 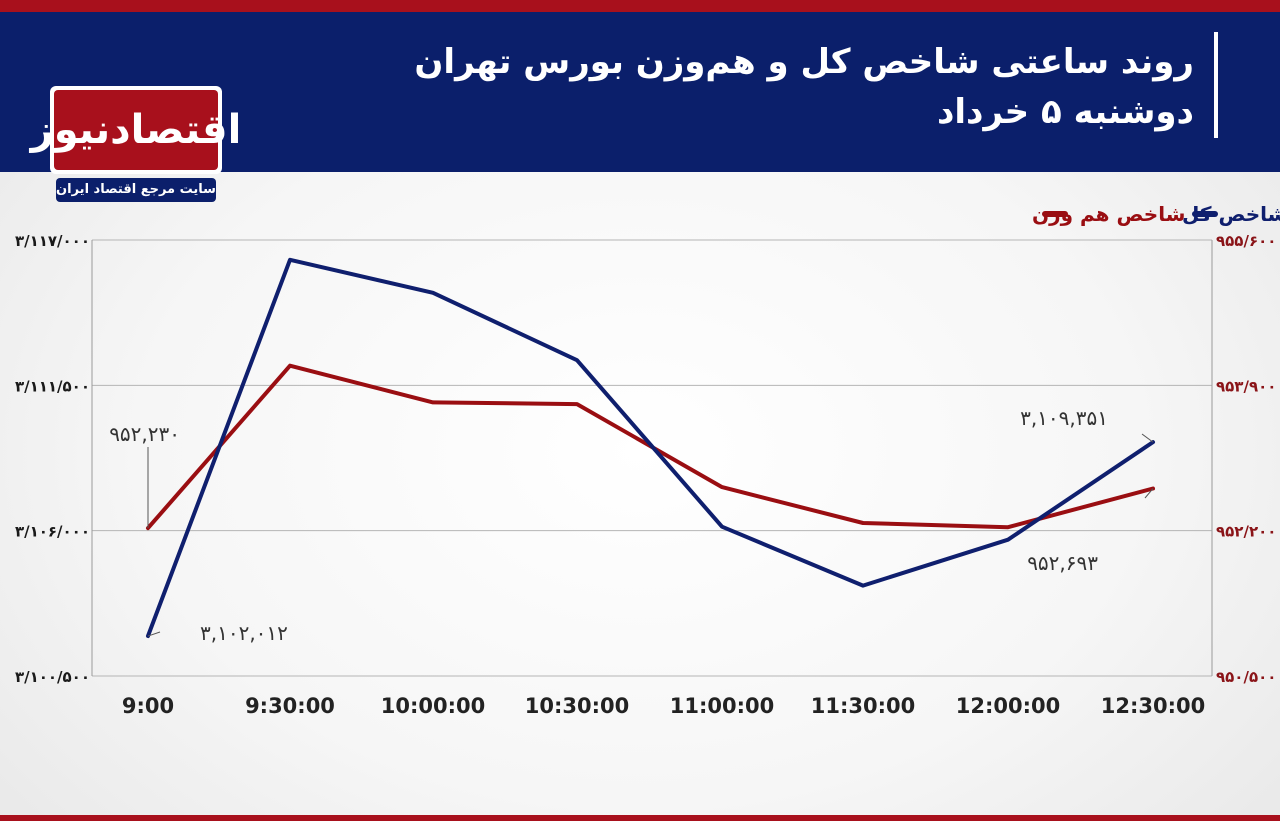 I want to click on legend-label-equal-weight-index: شاخص هم وزن, so click(x=1108, y=214).